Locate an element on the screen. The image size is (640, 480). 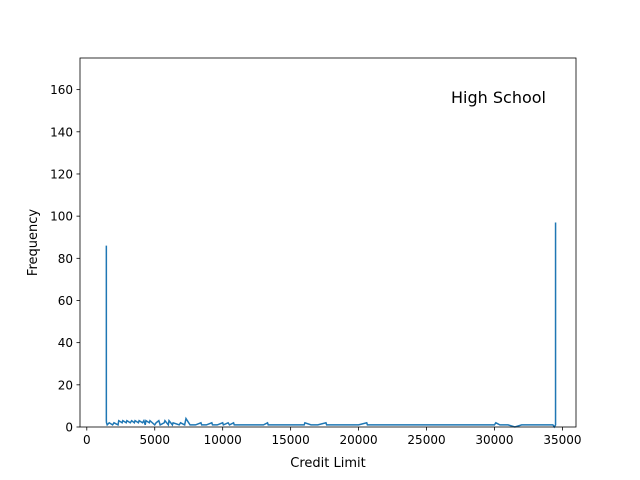
y-axis-label: Frequency is located at coordinates (33, 242).